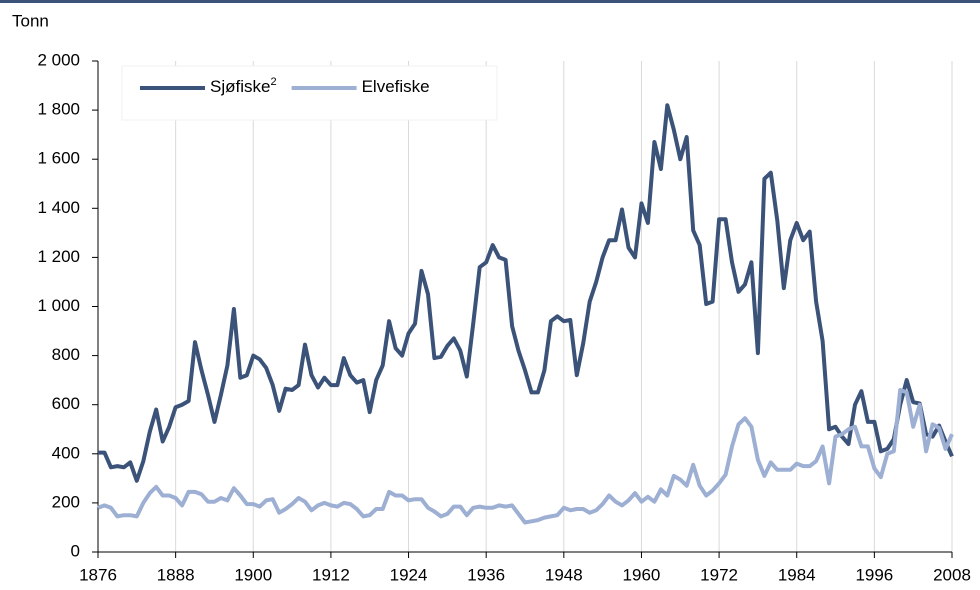 This screenshot has height=590, width=980. What do you see at coordinates (66, 354) in the screenshot?
I see `y-tick-label: 800` at bounding box center [66, 354].